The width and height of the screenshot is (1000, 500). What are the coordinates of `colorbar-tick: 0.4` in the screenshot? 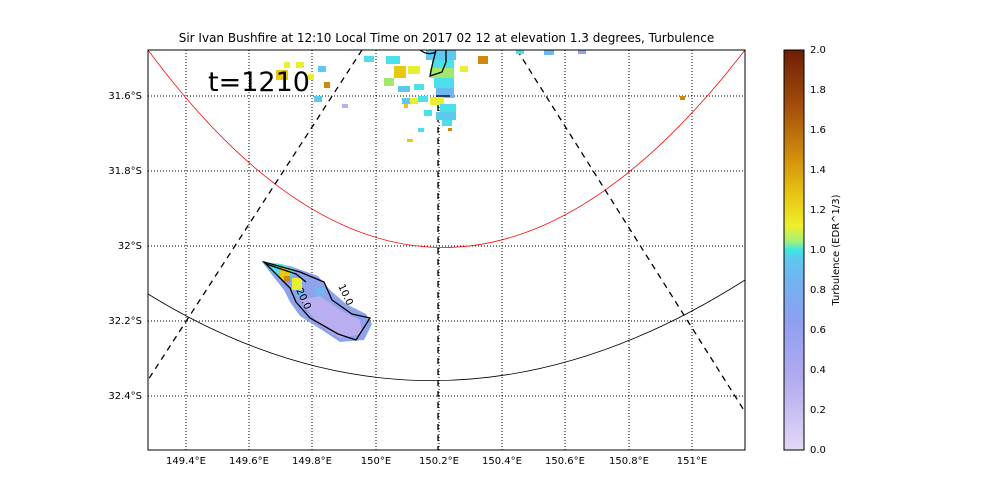 It's located at (818, 370).